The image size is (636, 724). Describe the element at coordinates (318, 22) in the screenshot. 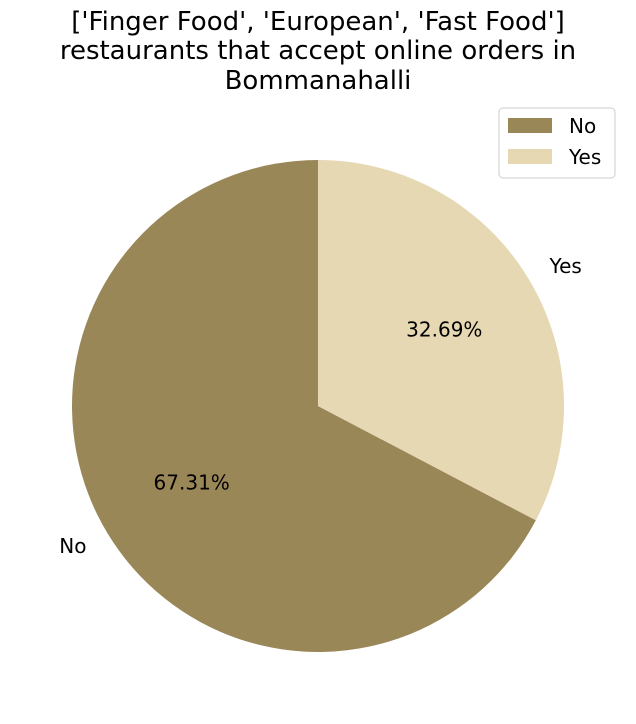

I see `title-line-1: ['Finger Food', 'European', 'Fast Food']` at that location.